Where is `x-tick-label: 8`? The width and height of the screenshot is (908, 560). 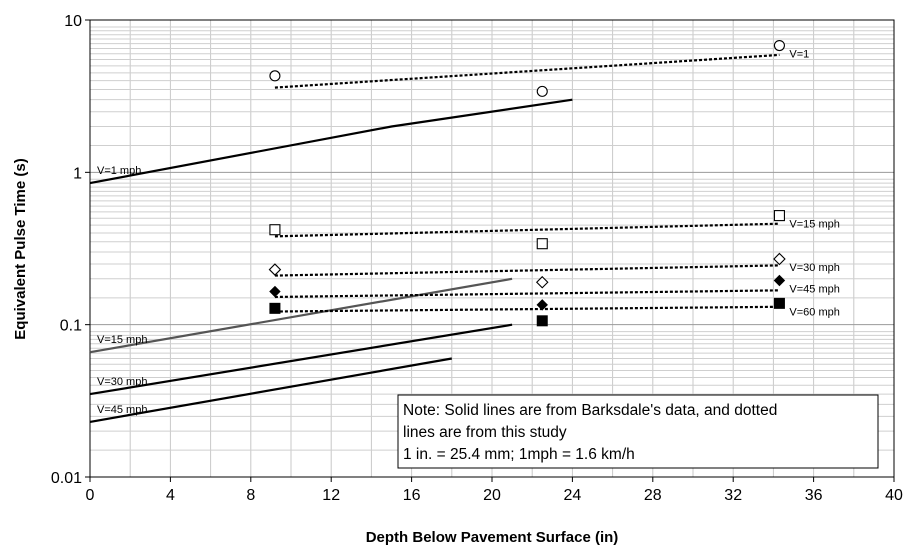 x-tick-label: 8 is located at coordinates (250, 495).